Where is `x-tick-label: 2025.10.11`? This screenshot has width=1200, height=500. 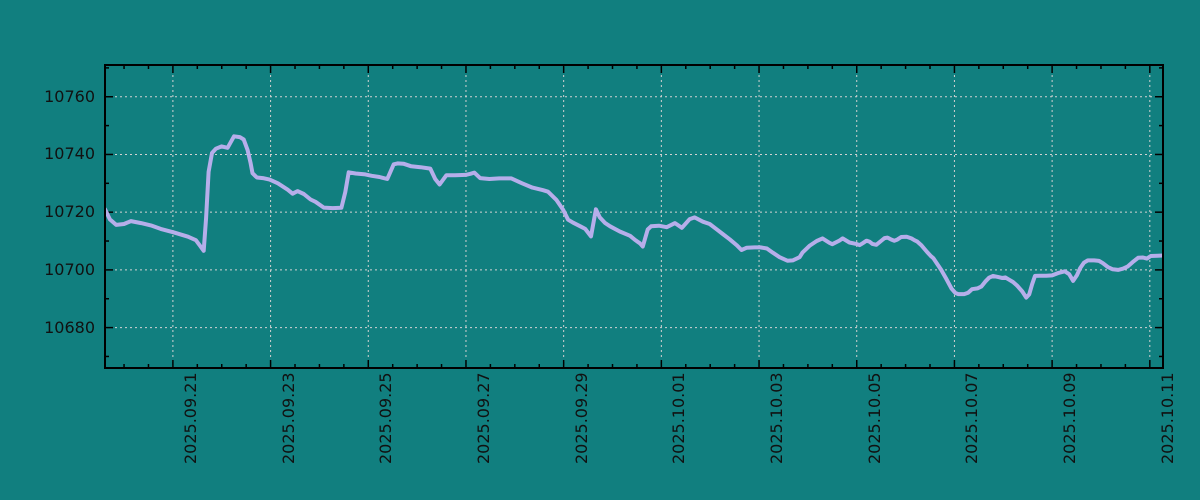 x-tick-label: 2025.10.11 is located at coordinates (1167, 418).